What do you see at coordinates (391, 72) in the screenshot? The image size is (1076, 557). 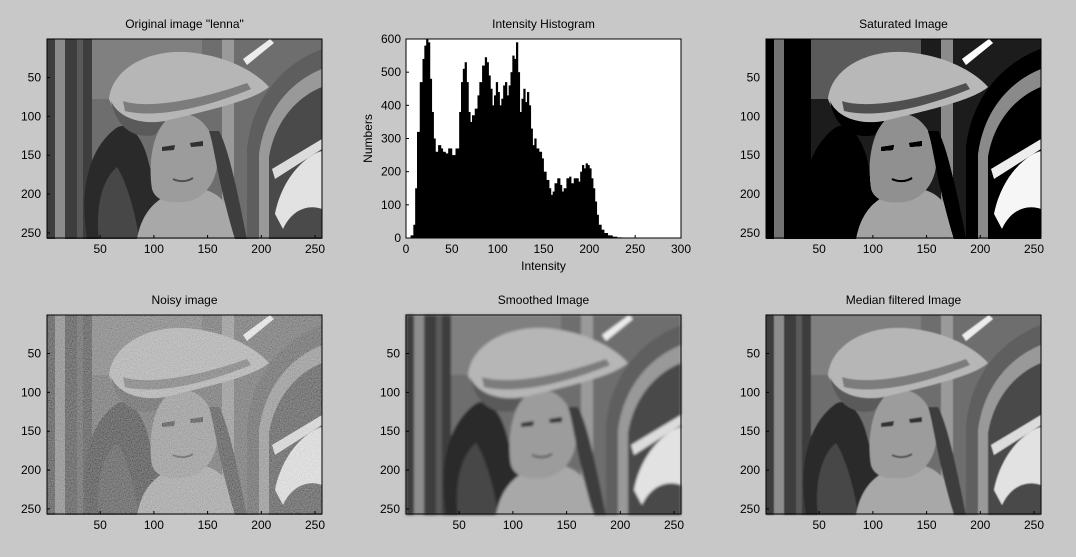 I see `y-tick-label: 500` at bounding box center [391, 72].